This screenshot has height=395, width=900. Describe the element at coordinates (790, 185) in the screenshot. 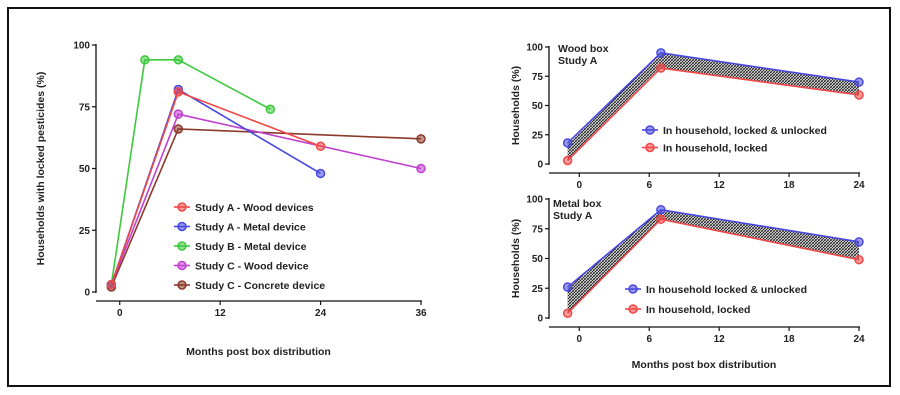

I see `x-tick-label-1-3: 18` at that location.